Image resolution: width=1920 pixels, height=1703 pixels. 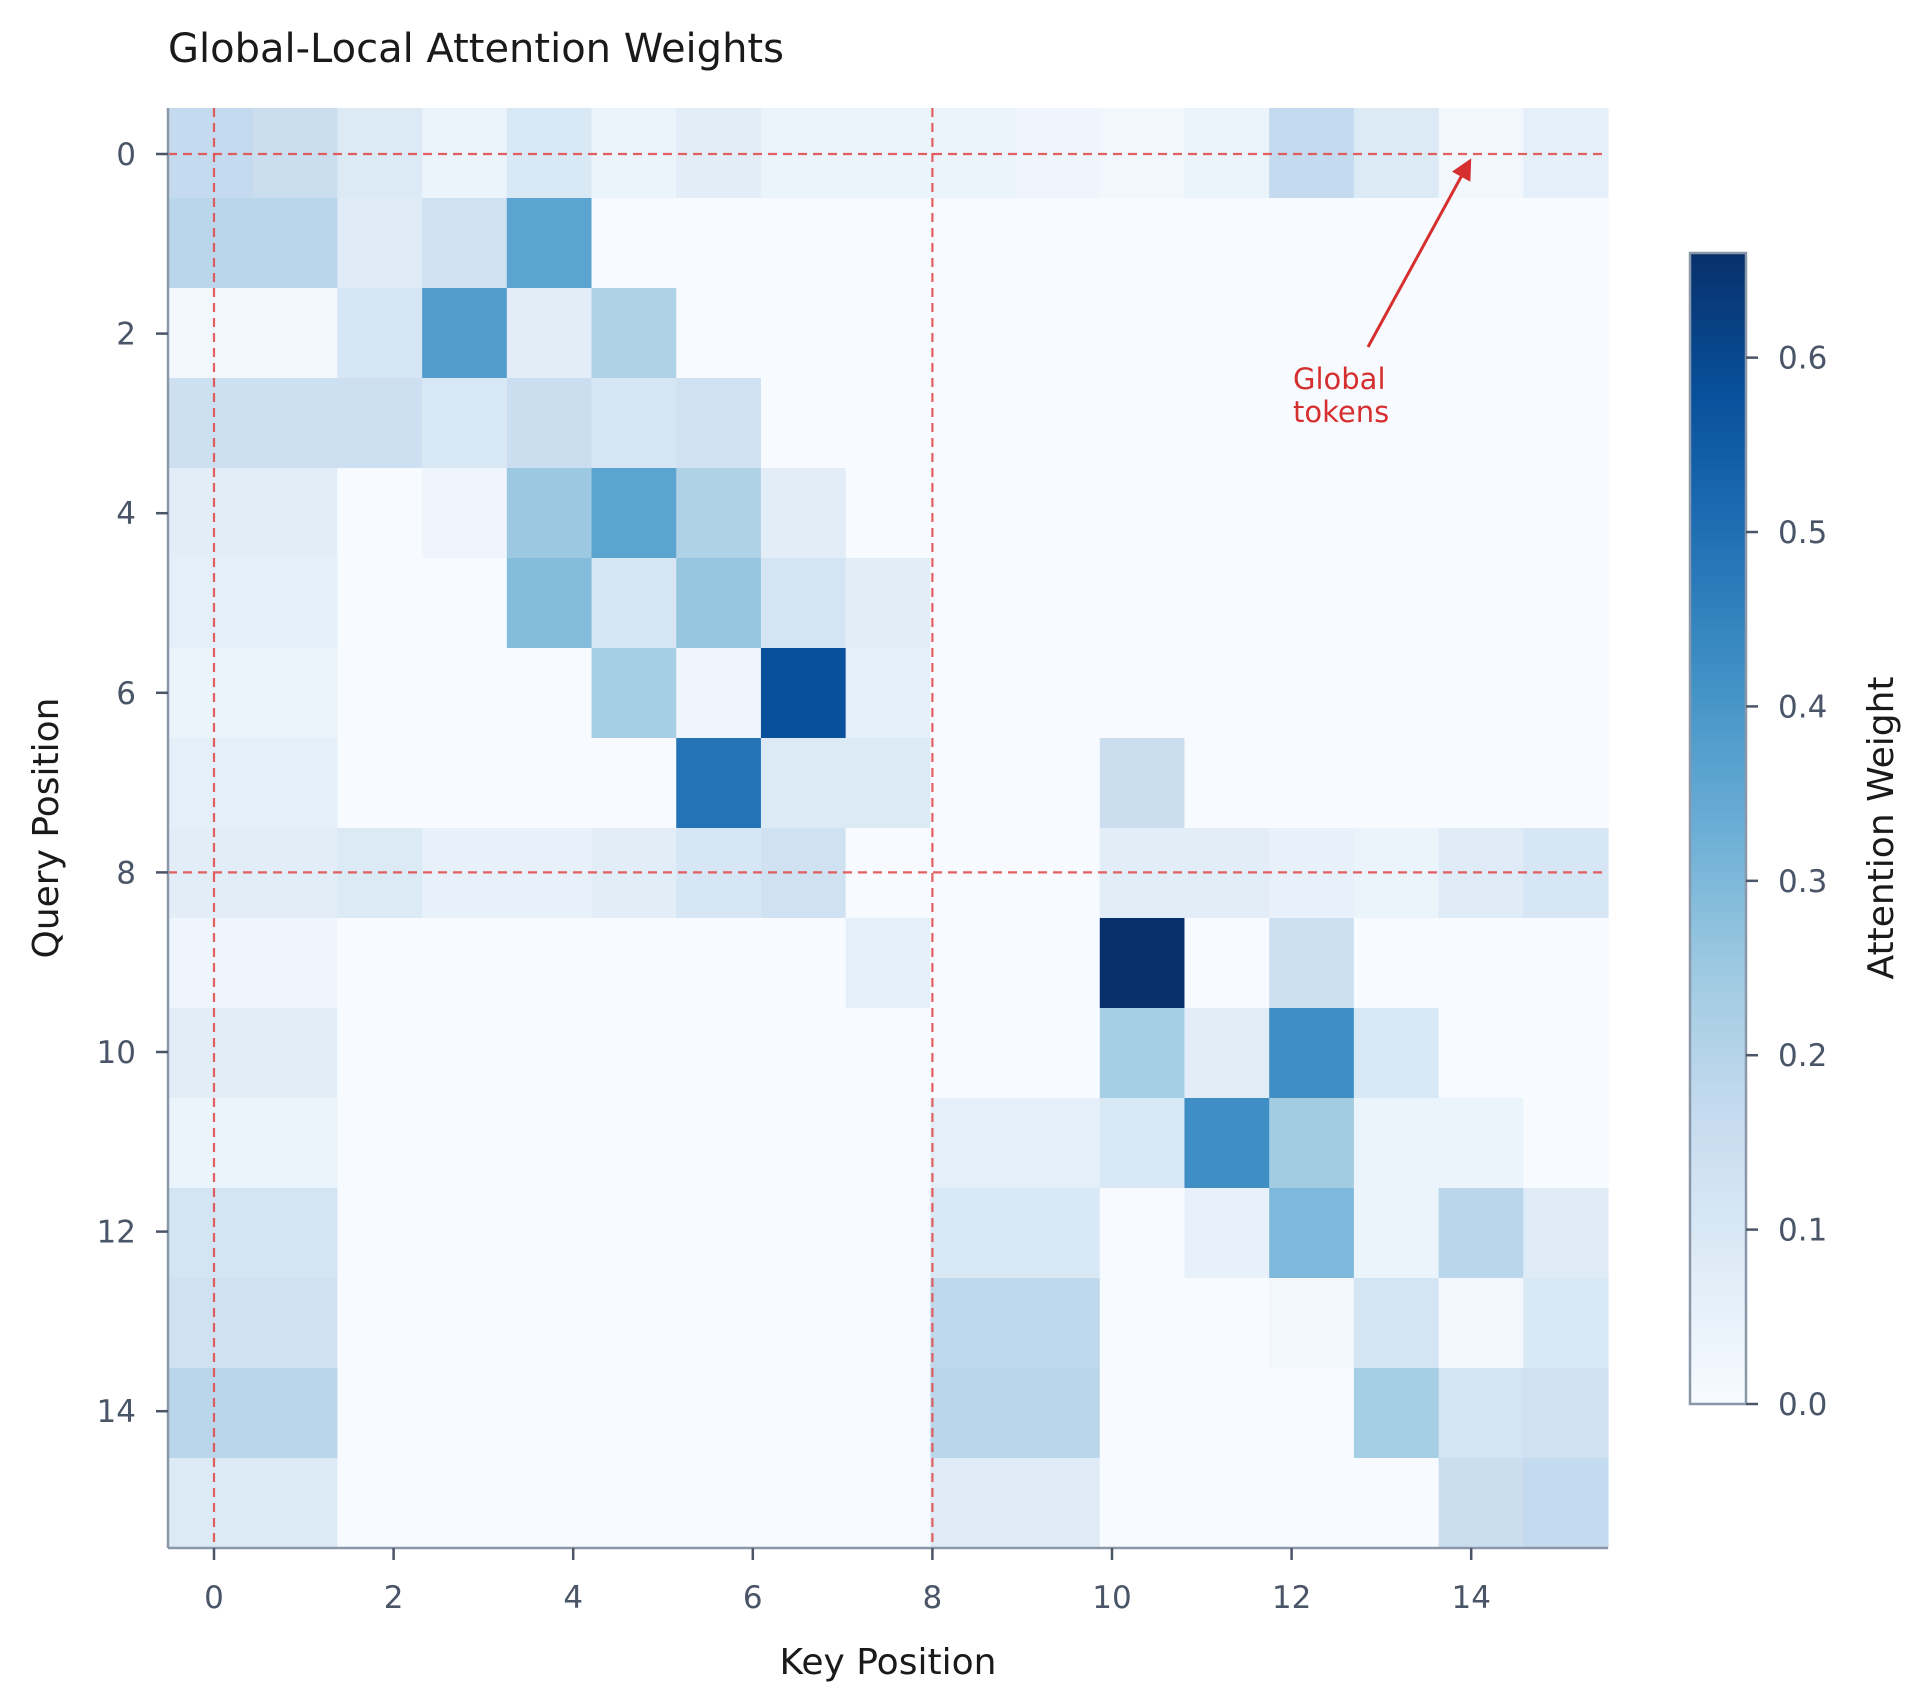 What do you see at coordinates (116, 1233) in the screenshot?
I see `y-tick-label: 12` at bounding box center [116, 1233].